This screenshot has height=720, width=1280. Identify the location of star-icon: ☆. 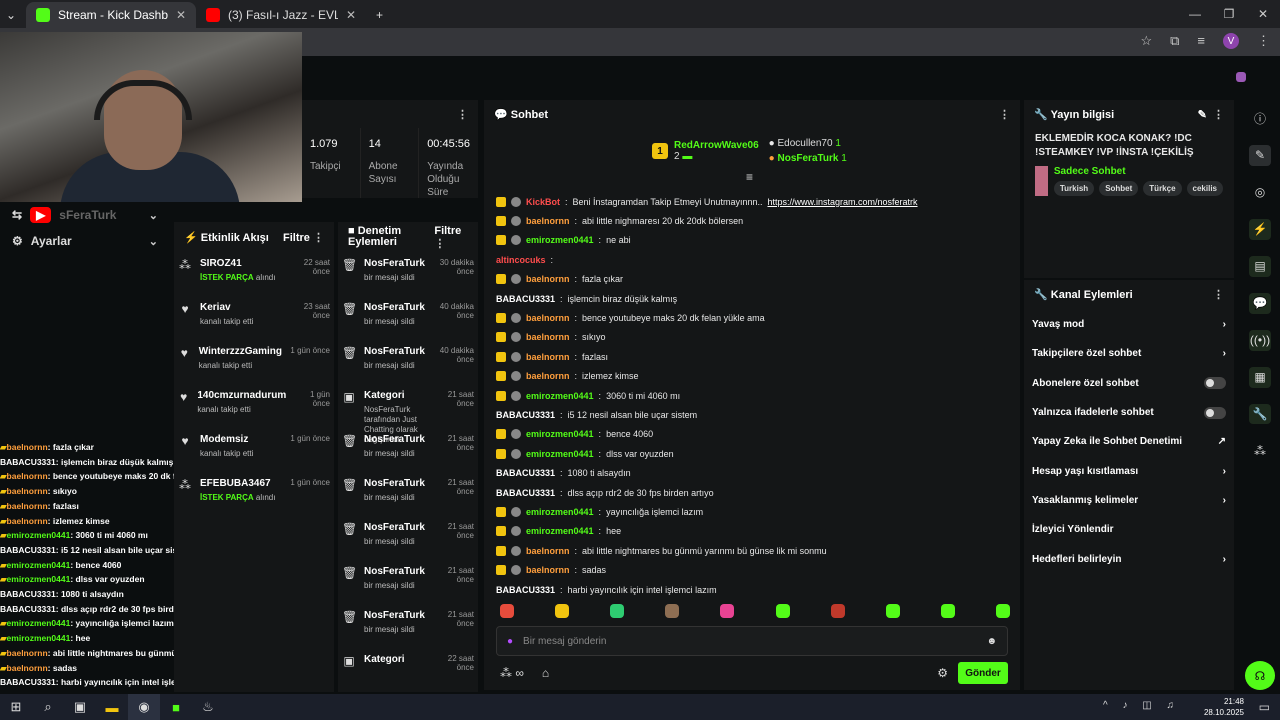
(1146, 40).